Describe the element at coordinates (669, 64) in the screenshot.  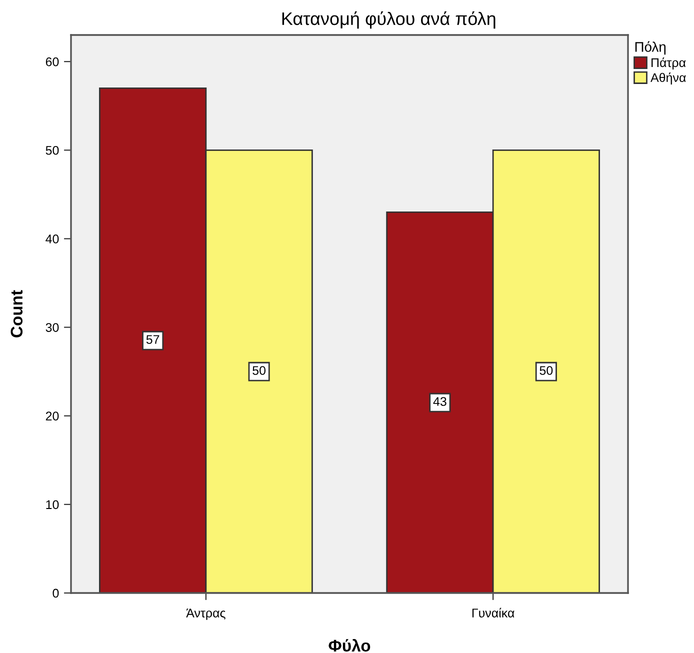
I see `legend-label: Πάτρα` at that location.